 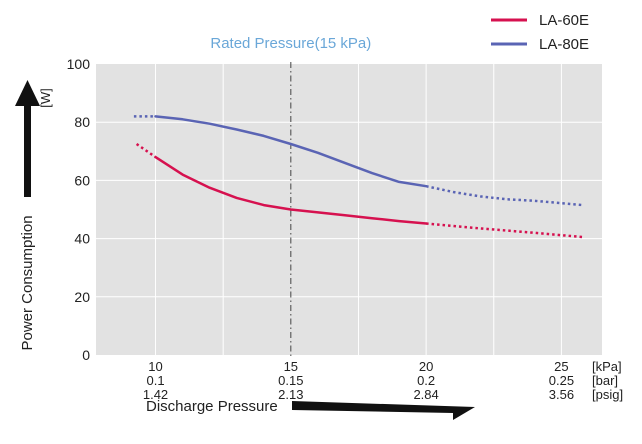 What do you see at coordinates (291, 366) in the screenshot?
I see `x-tick-label: 15` at bounding box center [291, 366].